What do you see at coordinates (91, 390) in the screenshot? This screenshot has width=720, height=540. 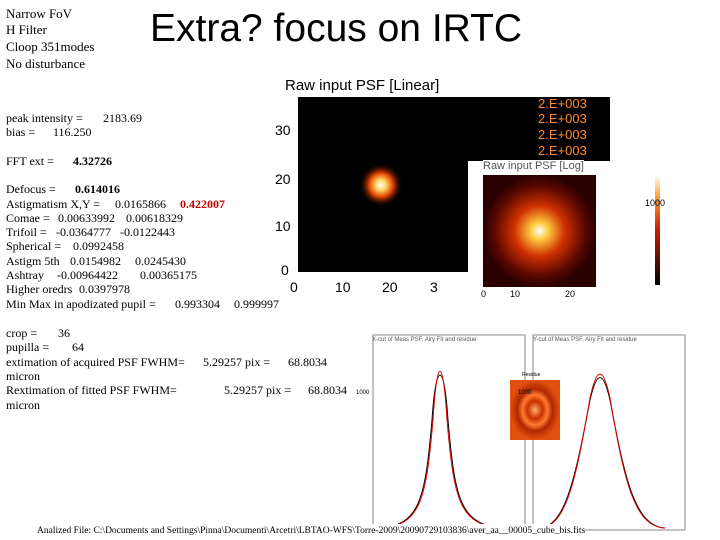 I see `param-label: Rextimation of fitted PSF FWHM=` at bounding box center [91, 390].